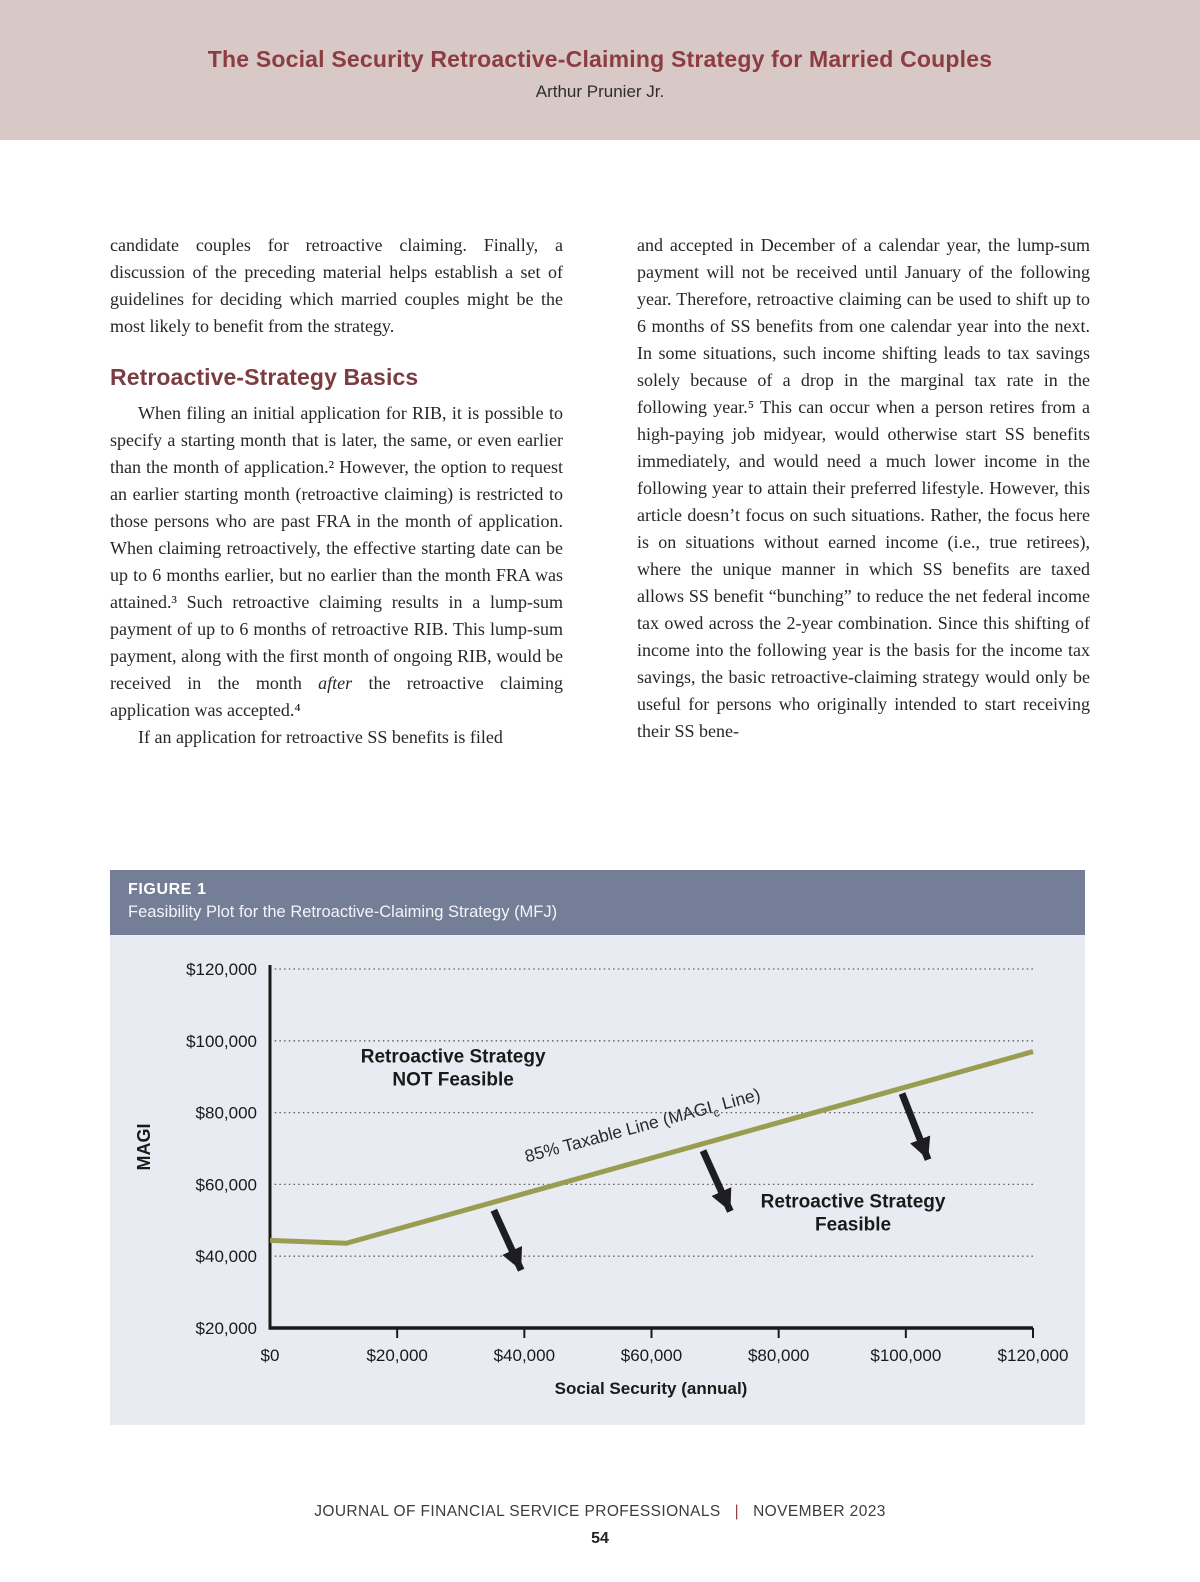  I want to click on taxable-line-label-pre: 85% Taxable Line (MAGI, so click(618, 1131).